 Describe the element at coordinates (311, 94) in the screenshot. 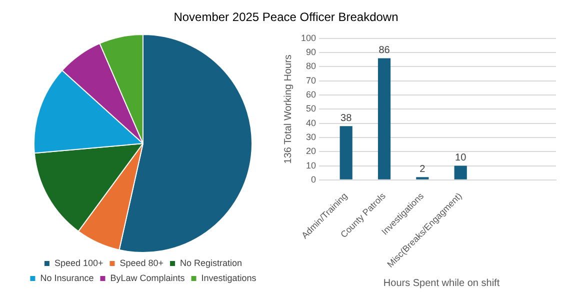

I see `y-tick-label: 60` at that location.